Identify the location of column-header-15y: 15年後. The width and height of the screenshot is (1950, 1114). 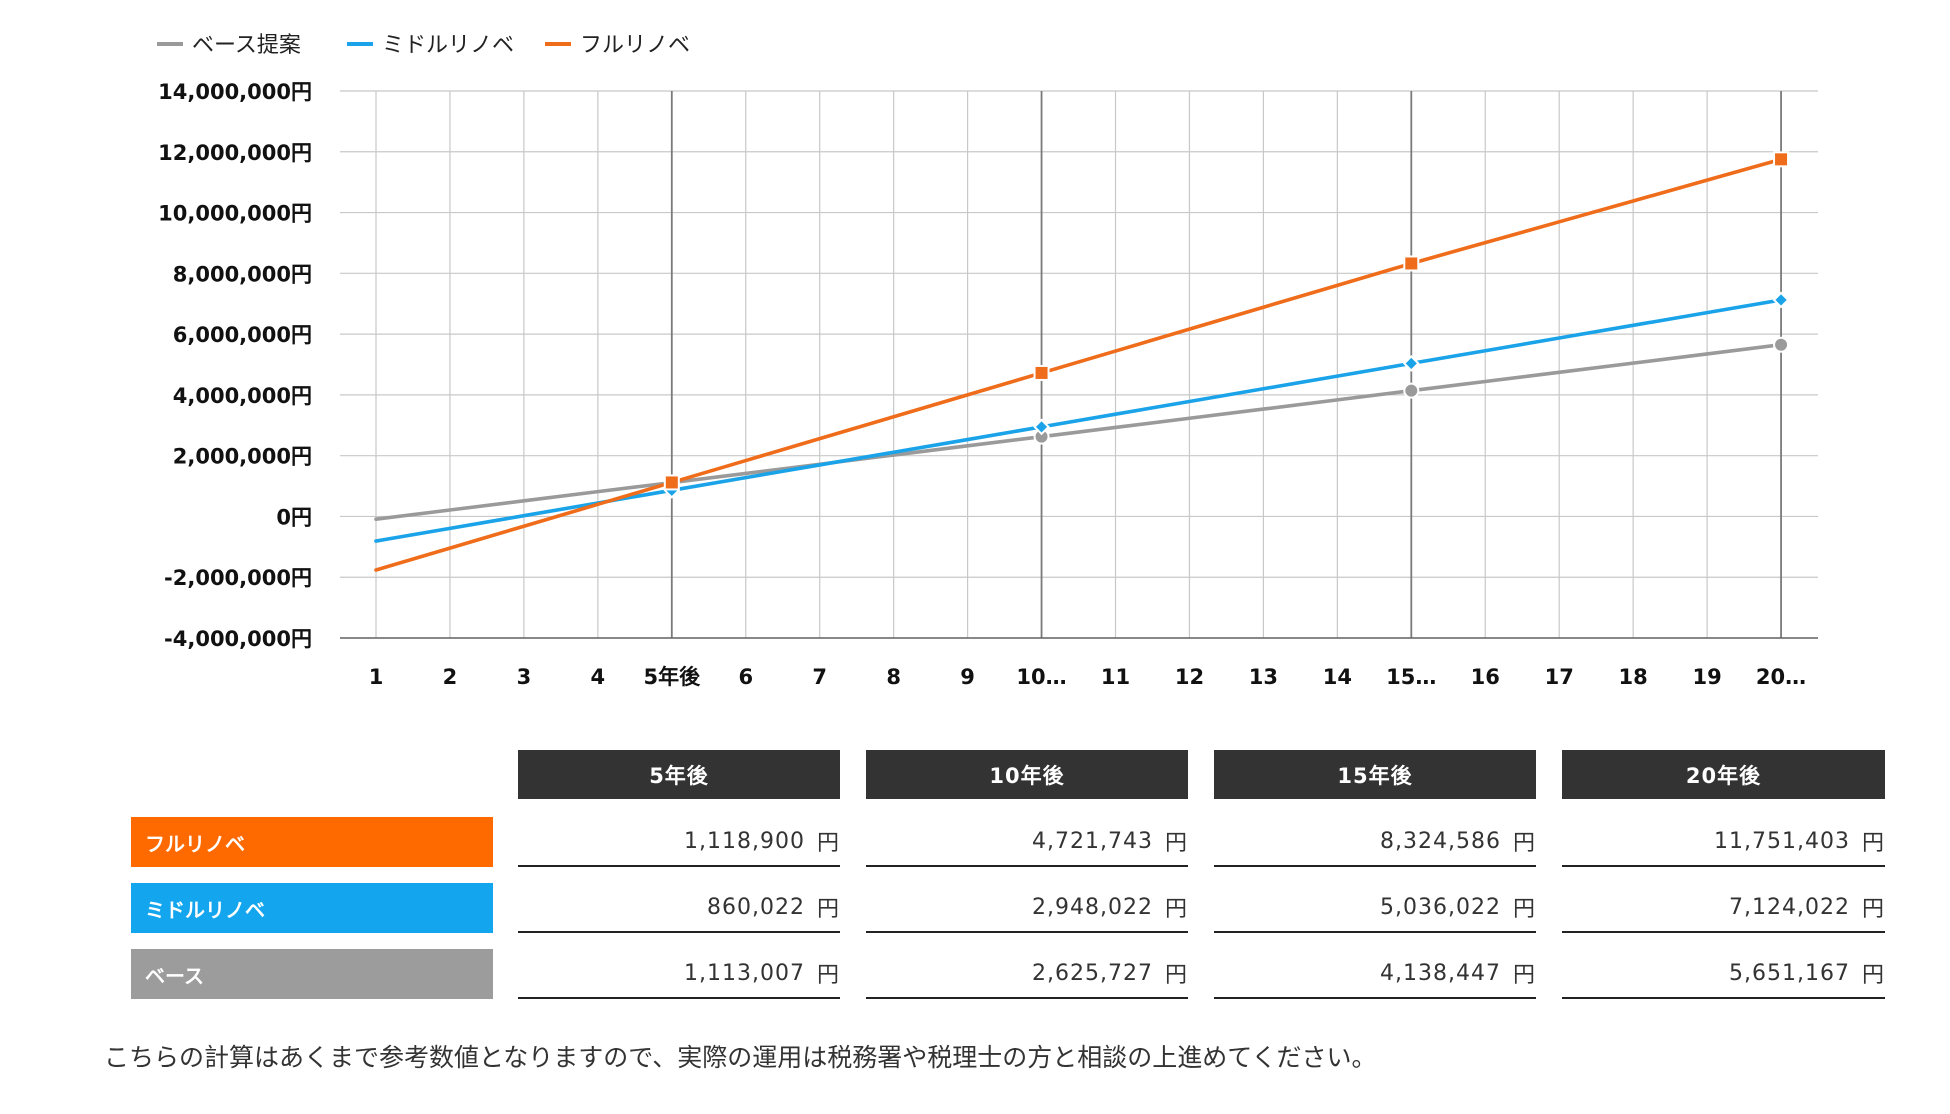
(1375, 774).